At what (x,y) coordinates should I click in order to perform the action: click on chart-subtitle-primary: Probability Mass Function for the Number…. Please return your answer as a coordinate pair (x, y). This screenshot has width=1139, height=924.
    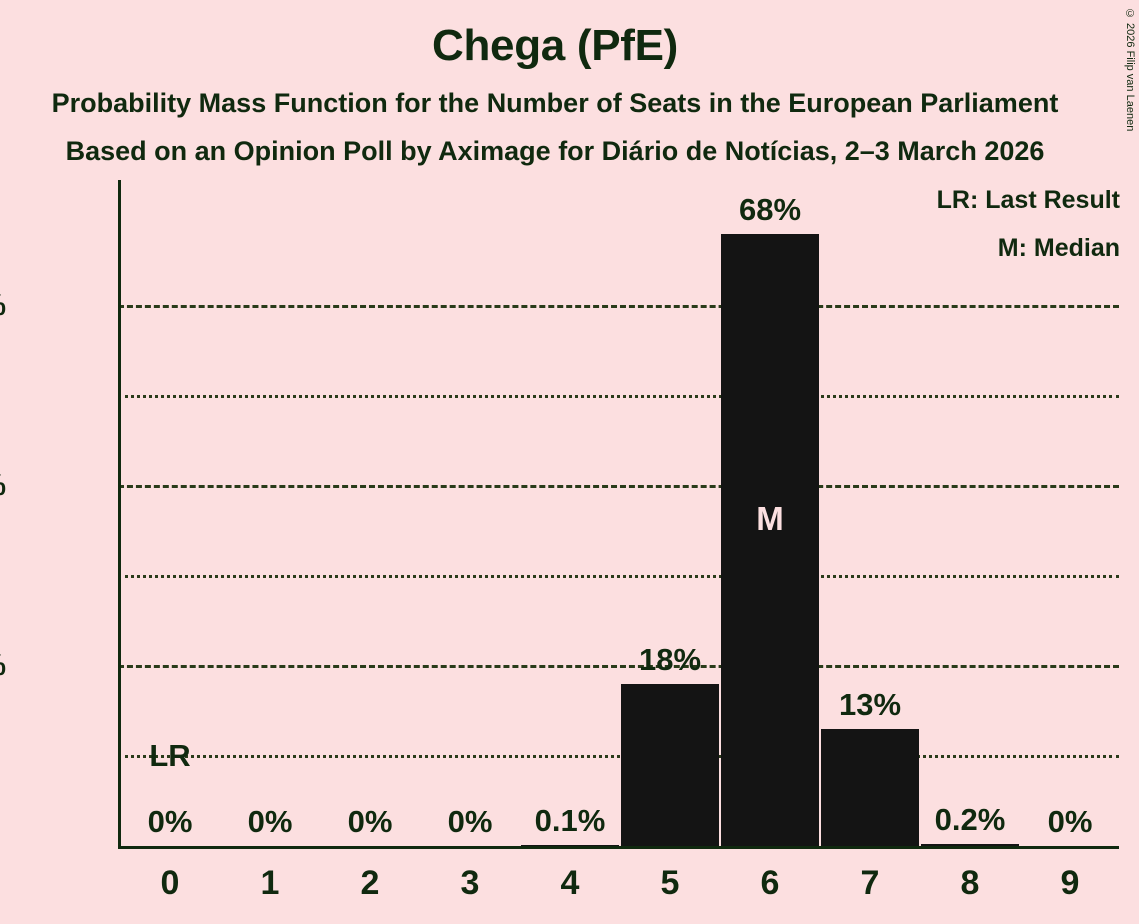
    Looking at the image, I should click on (555, 103).